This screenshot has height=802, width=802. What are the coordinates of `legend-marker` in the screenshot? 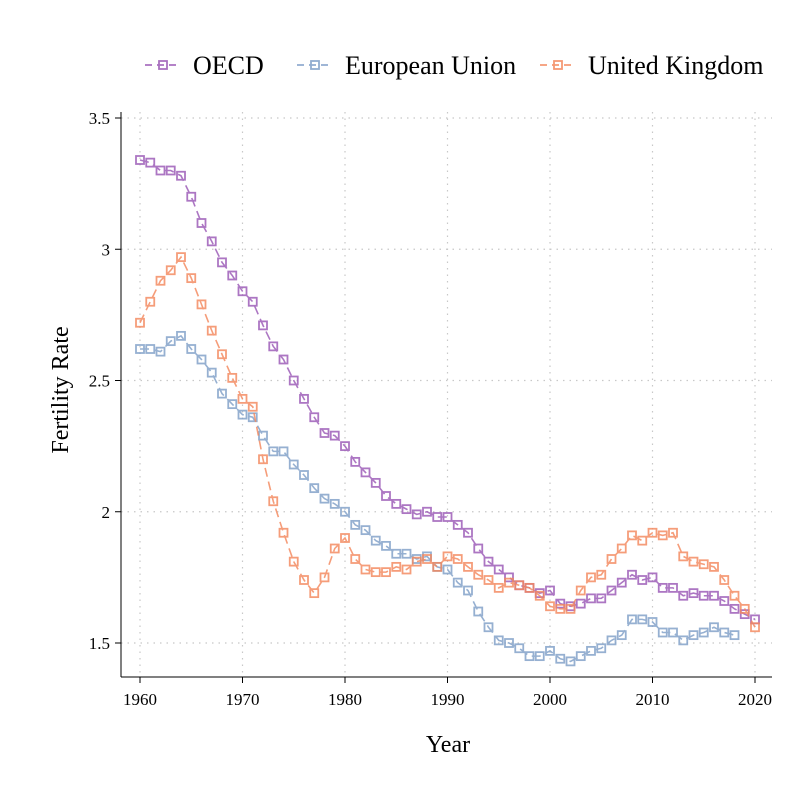 It's located at (315, 65).